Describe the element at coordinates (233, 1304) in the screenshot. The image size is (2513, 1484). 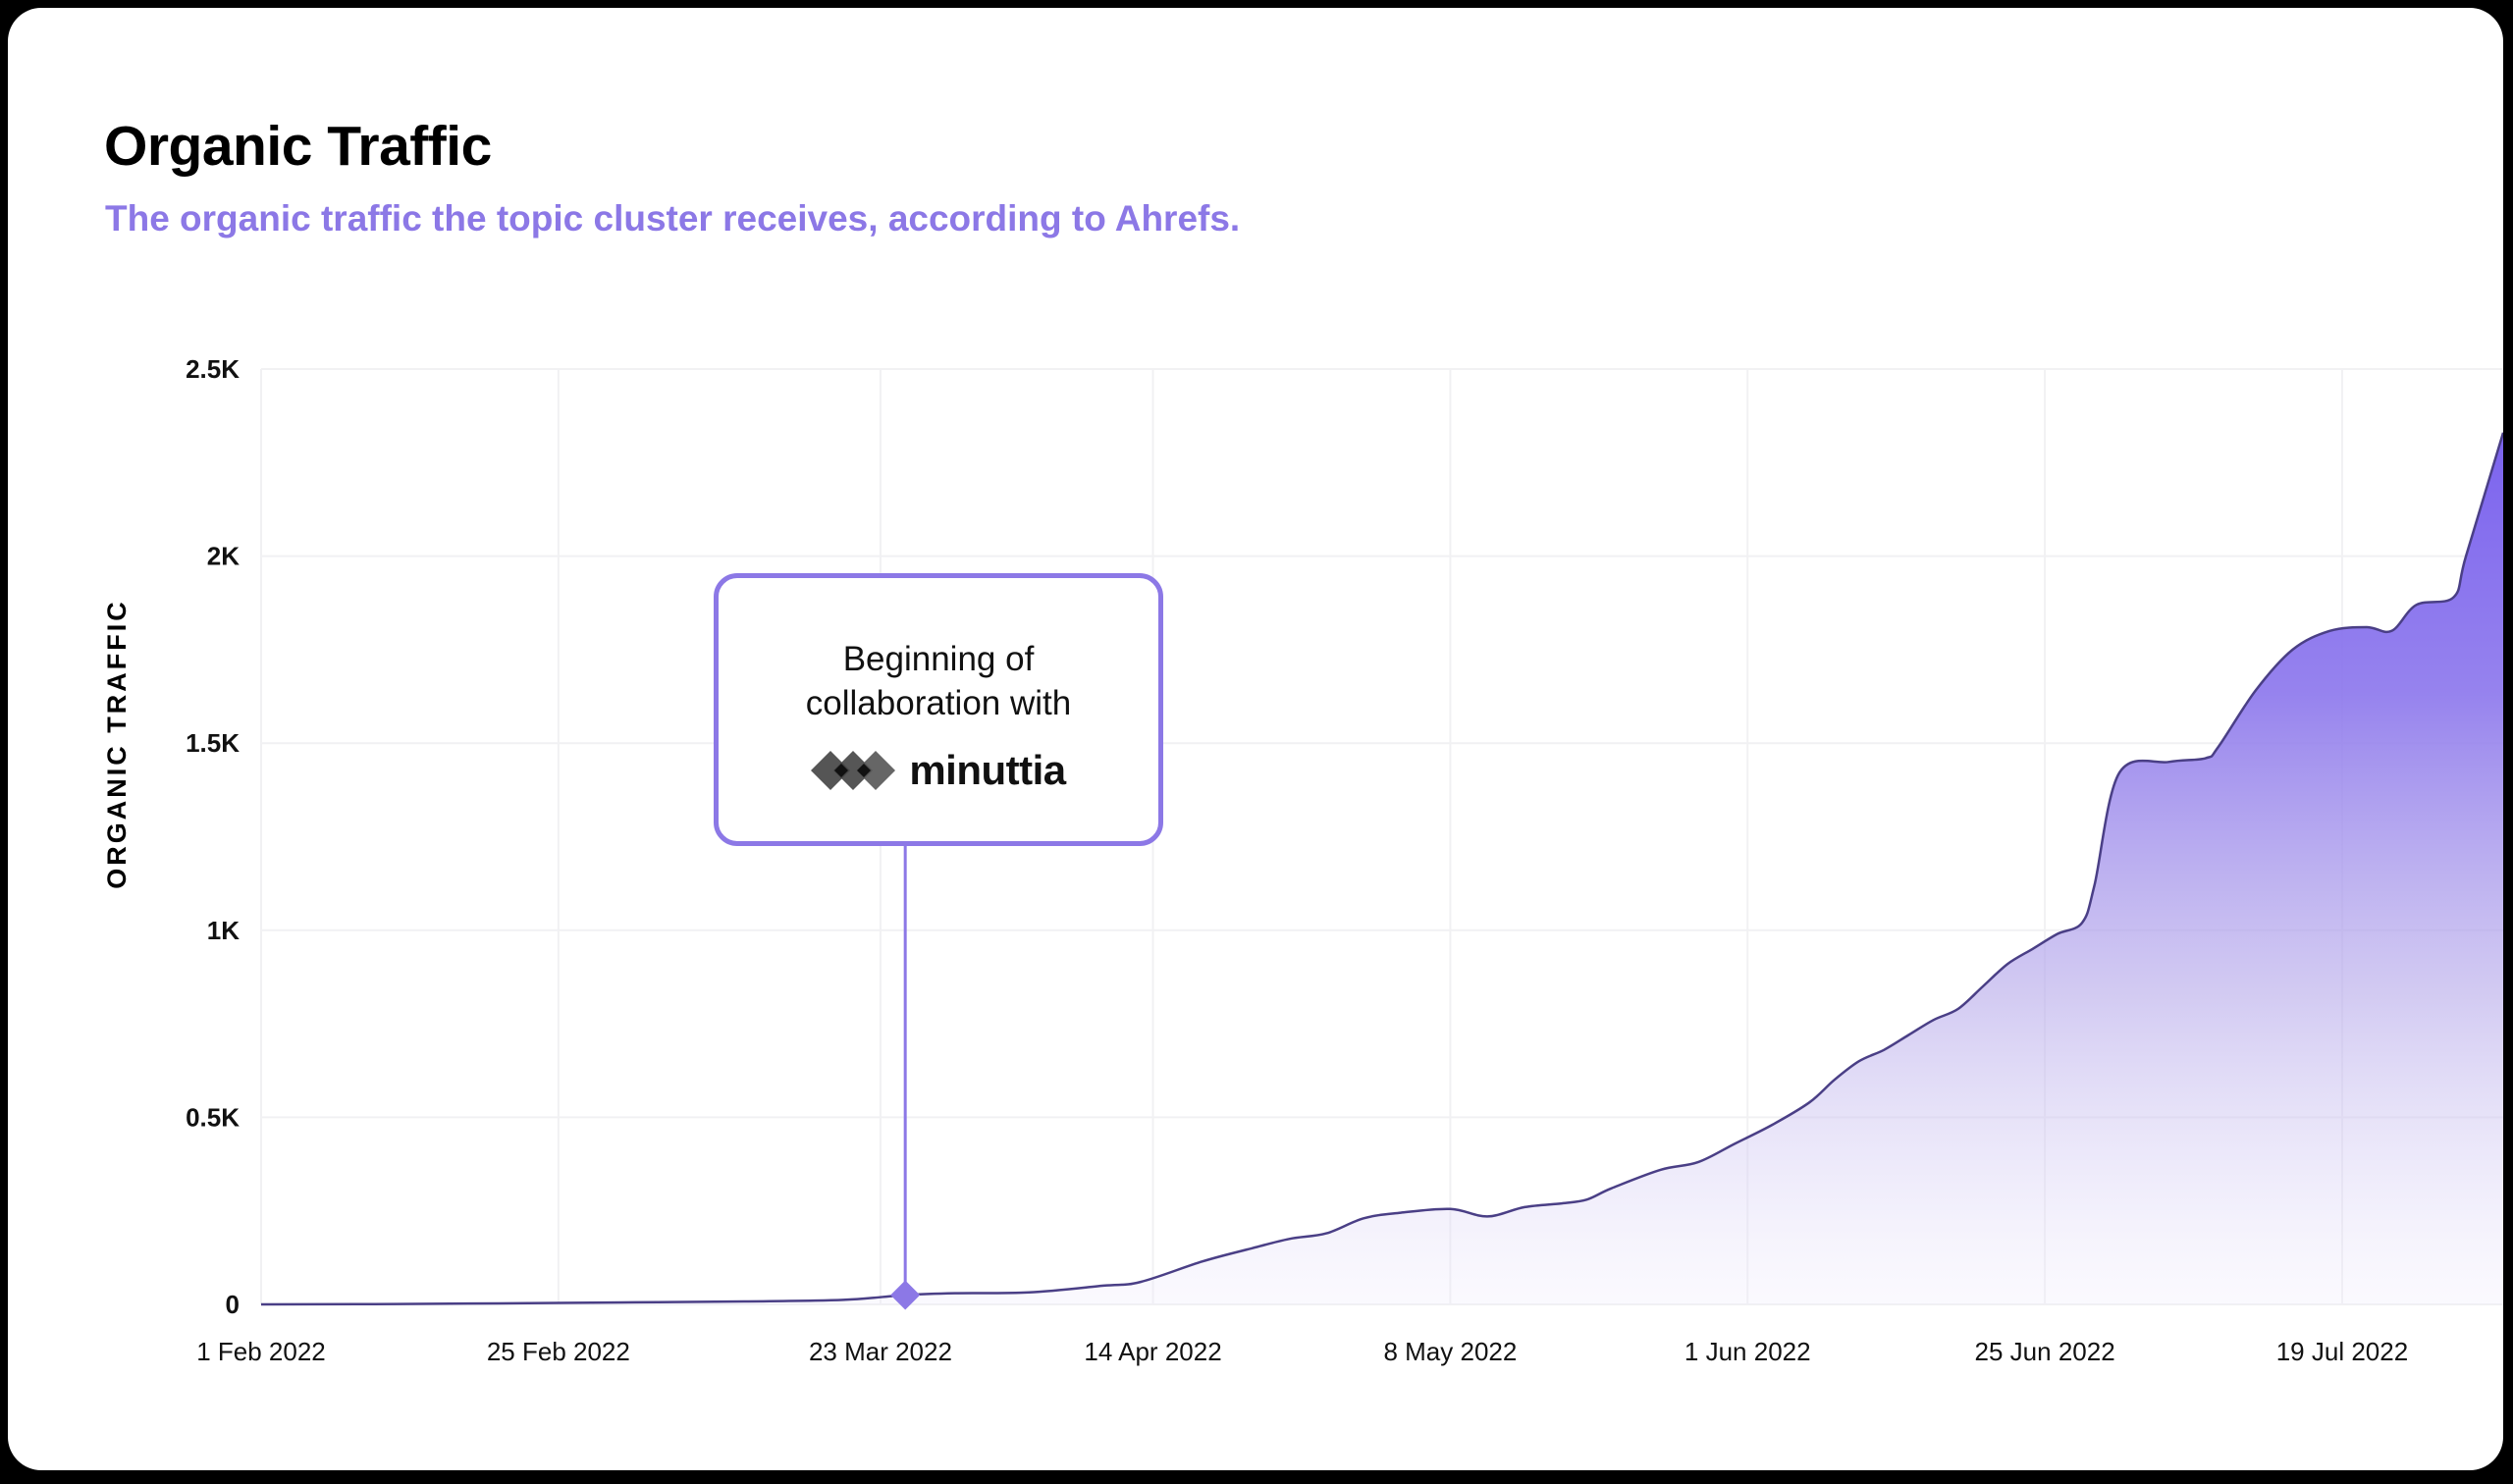
I see `y-tick-label: 0` at that location.